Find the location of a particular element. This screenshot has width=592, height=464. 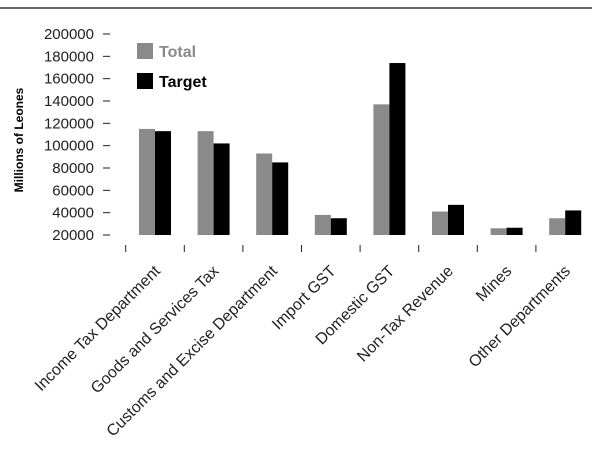

legend: Total Target is located at coordinates (172, 67).